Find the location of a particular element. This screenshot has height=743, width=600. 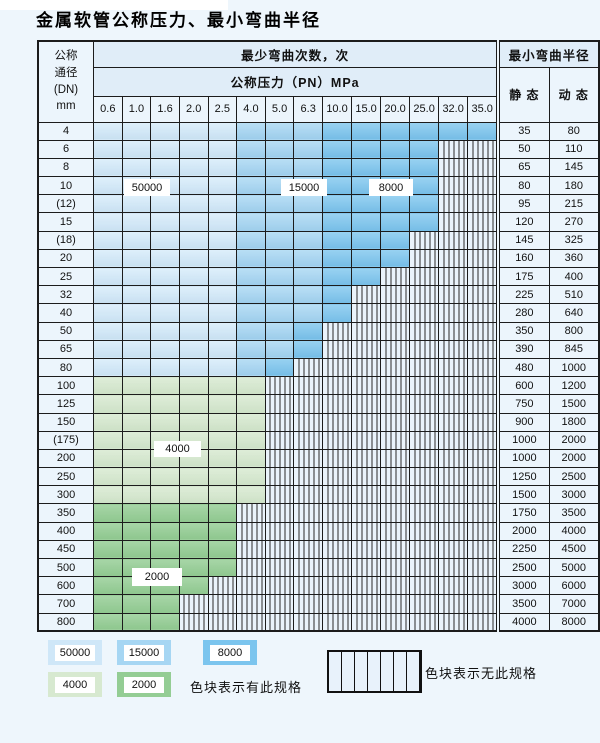

table-row-dn-500: 500 2500 5000 is located at coordinates (318, 567).